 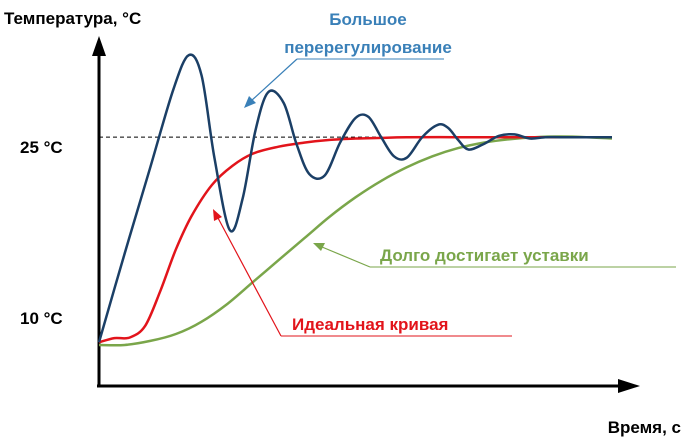 What do you see at coordinates (368, 47) in the screenshot?
I see `annotation-overshoot-line2: перерегулирование` at bounding box center [368, 47].